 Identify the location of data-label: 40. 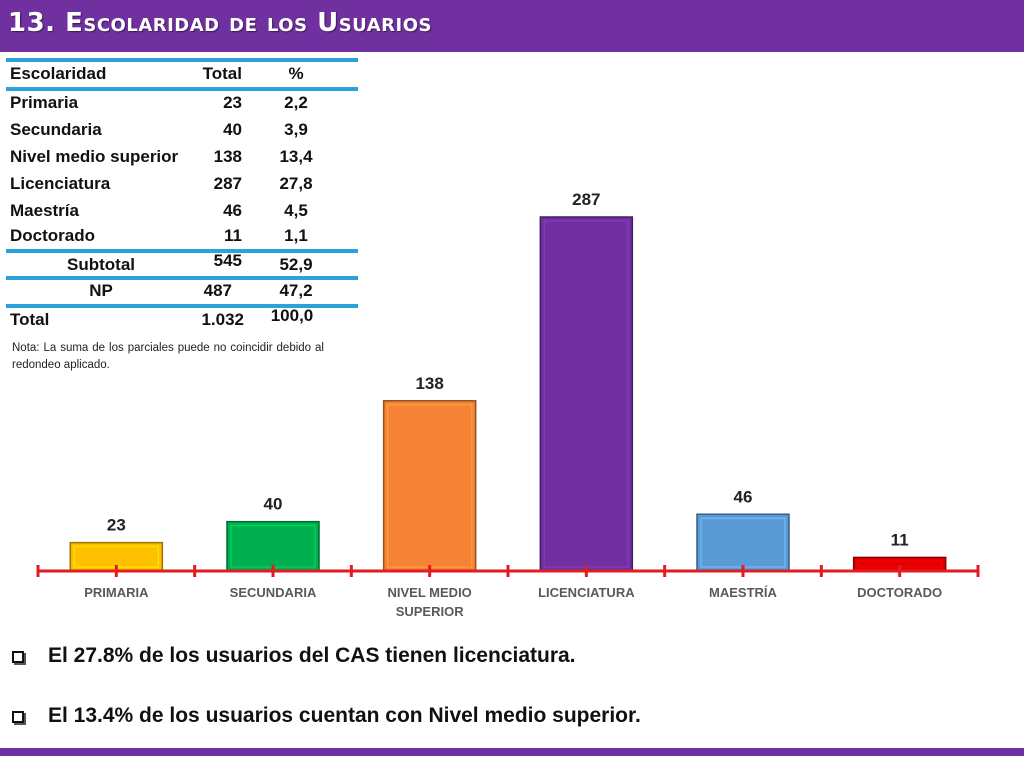
(273, 504).